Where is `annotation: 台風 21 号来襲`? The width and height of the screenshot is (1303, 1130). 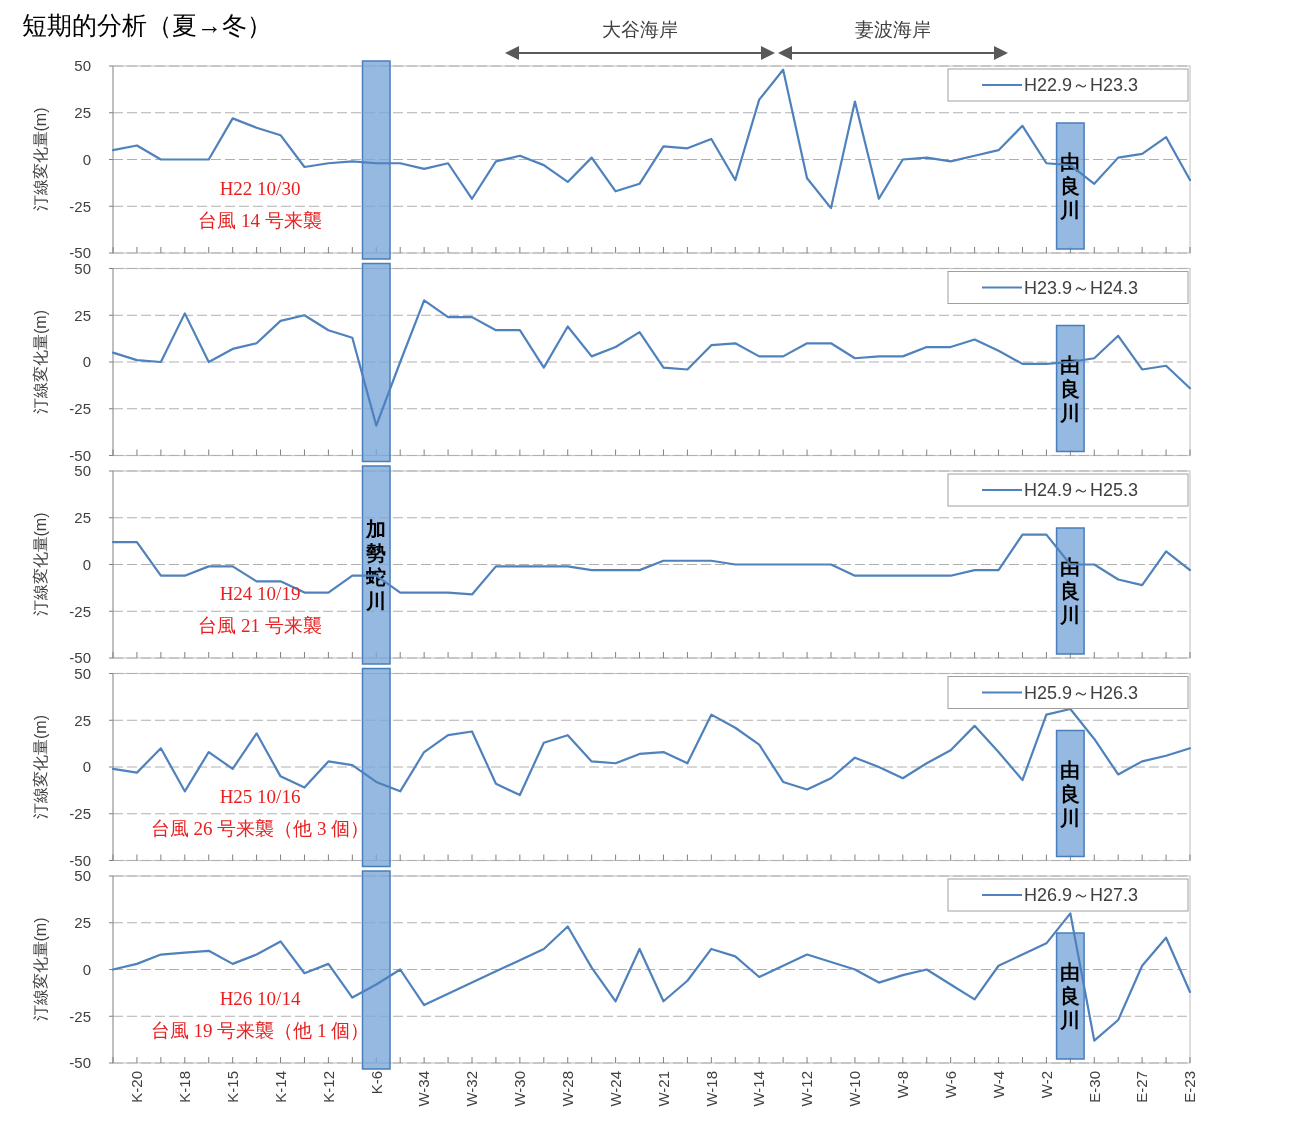 annotation: 台風 21 号来襲 is located at coordinates (260, 625).